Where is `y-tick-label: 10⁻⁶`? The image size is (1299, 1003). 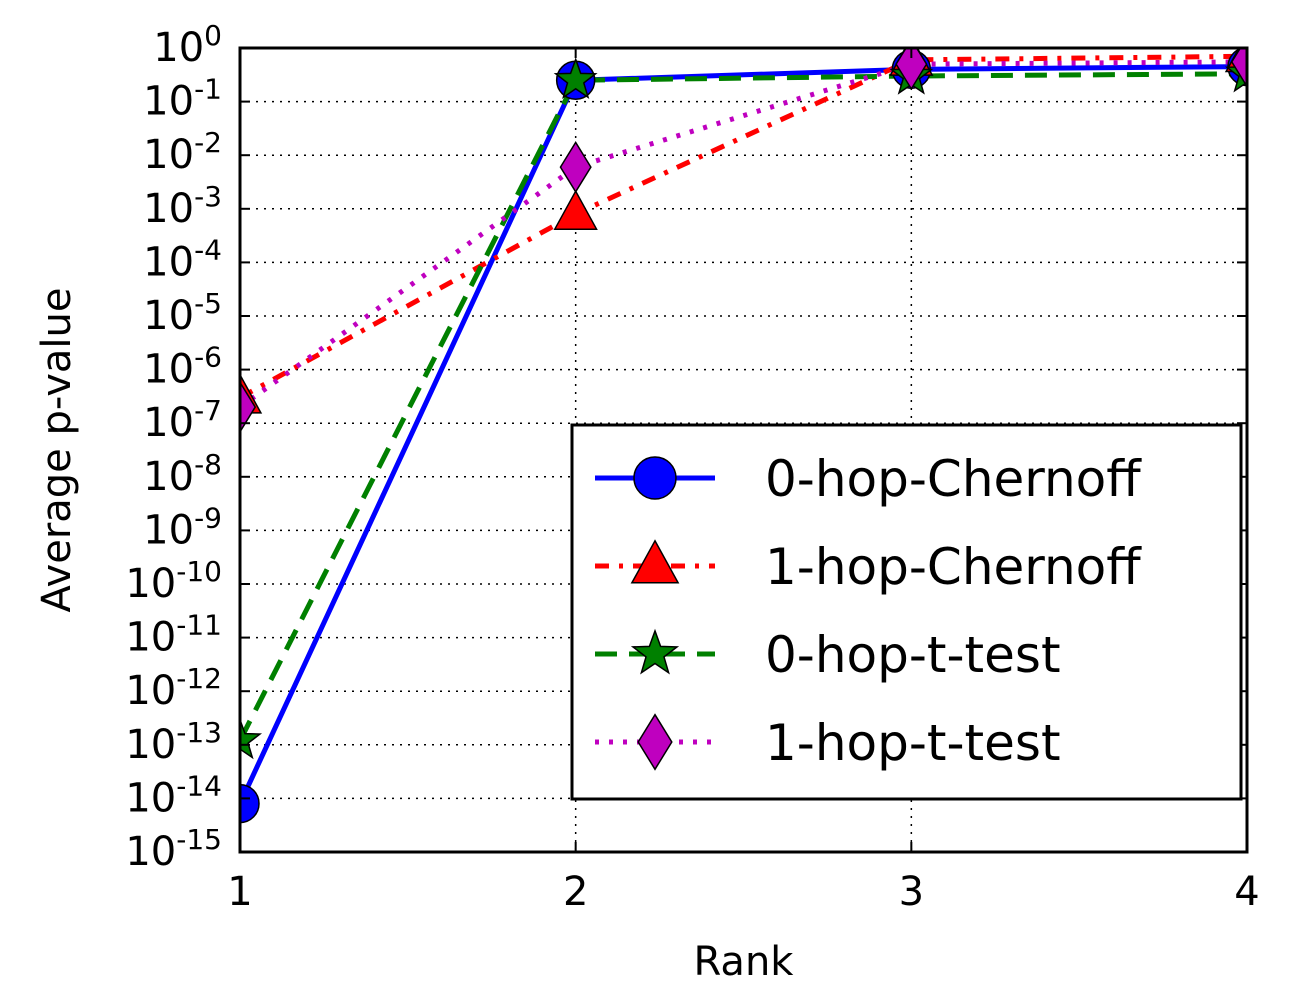 y-tick-label: 10⁻⁶ is located at coordinates (182, 367).